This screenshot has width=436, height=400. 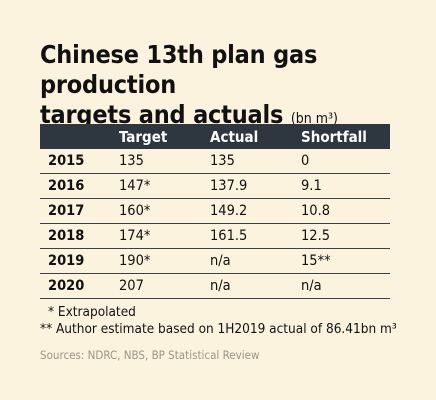 What do you see at coordinates (162, 286) in the screenshot?
I see `target-cell: 207` at bounding box center [162, 286].